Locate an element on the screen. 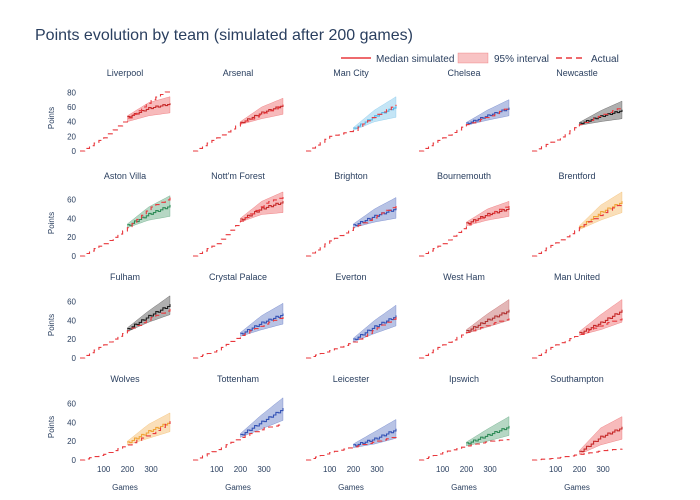  panel-title-southampton: Southampton is located at coordinates (577, 379).